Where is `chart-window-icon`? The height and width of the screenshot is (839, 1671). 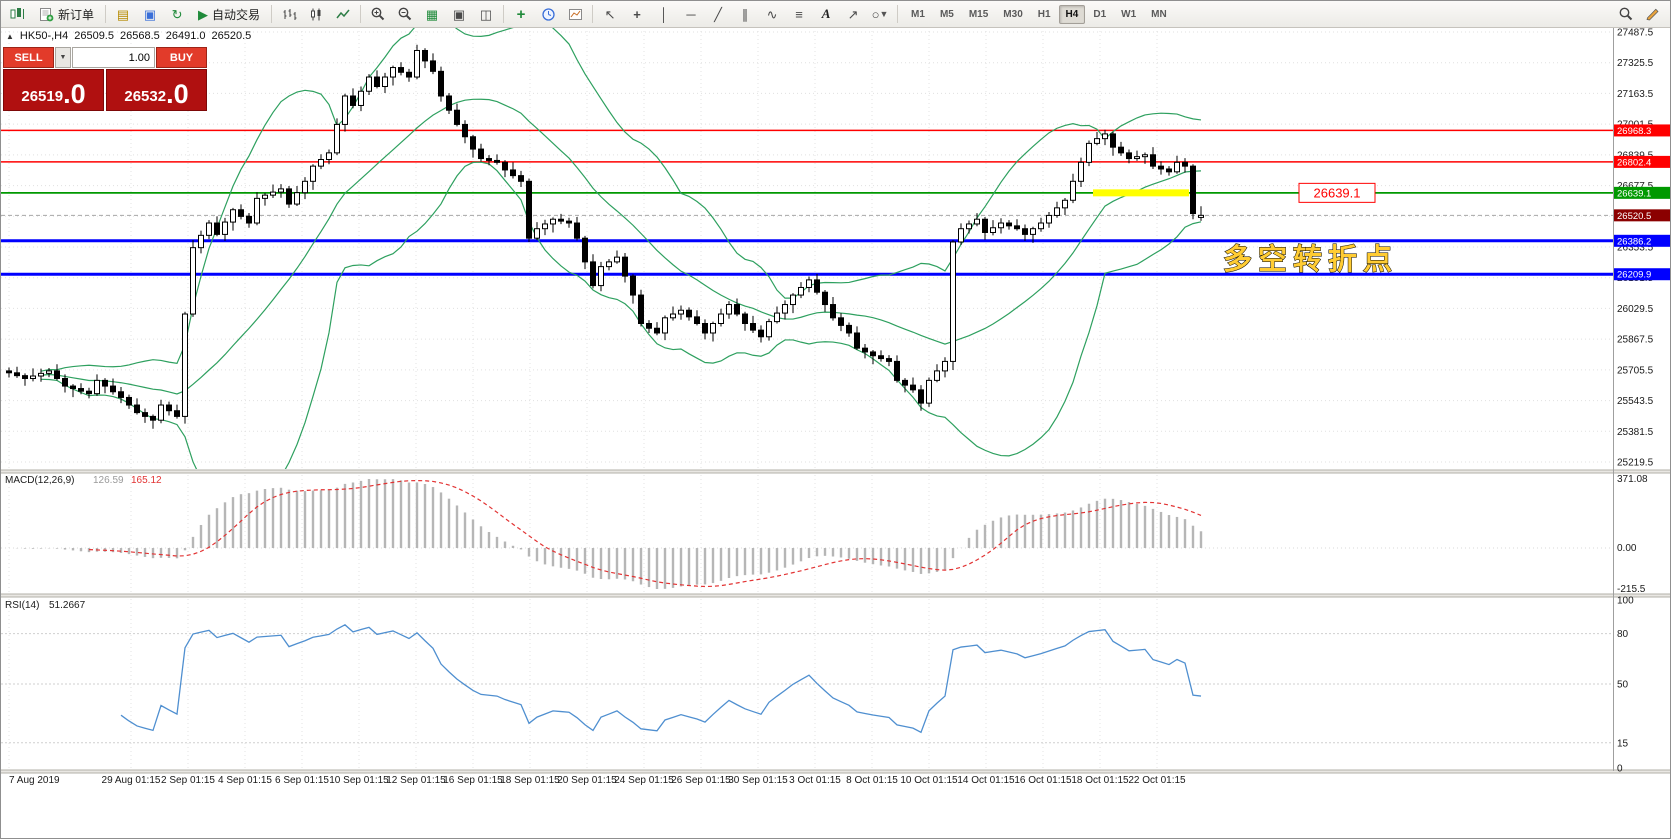
chart-window-icon is located at coordinates (18, 14).